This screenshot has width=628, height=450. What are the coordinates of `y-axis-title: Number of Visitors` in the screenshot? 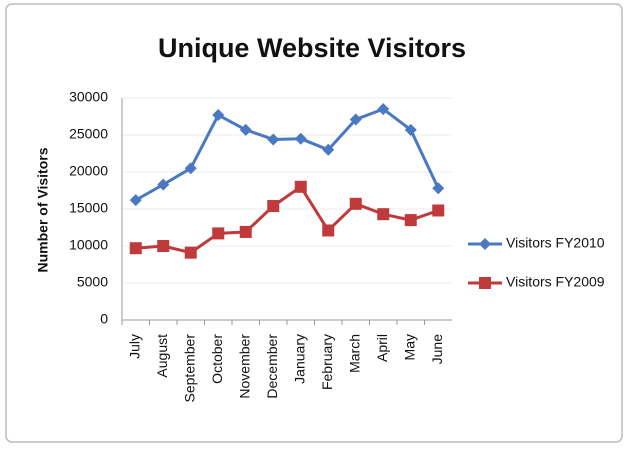 It's located at (43, 209).